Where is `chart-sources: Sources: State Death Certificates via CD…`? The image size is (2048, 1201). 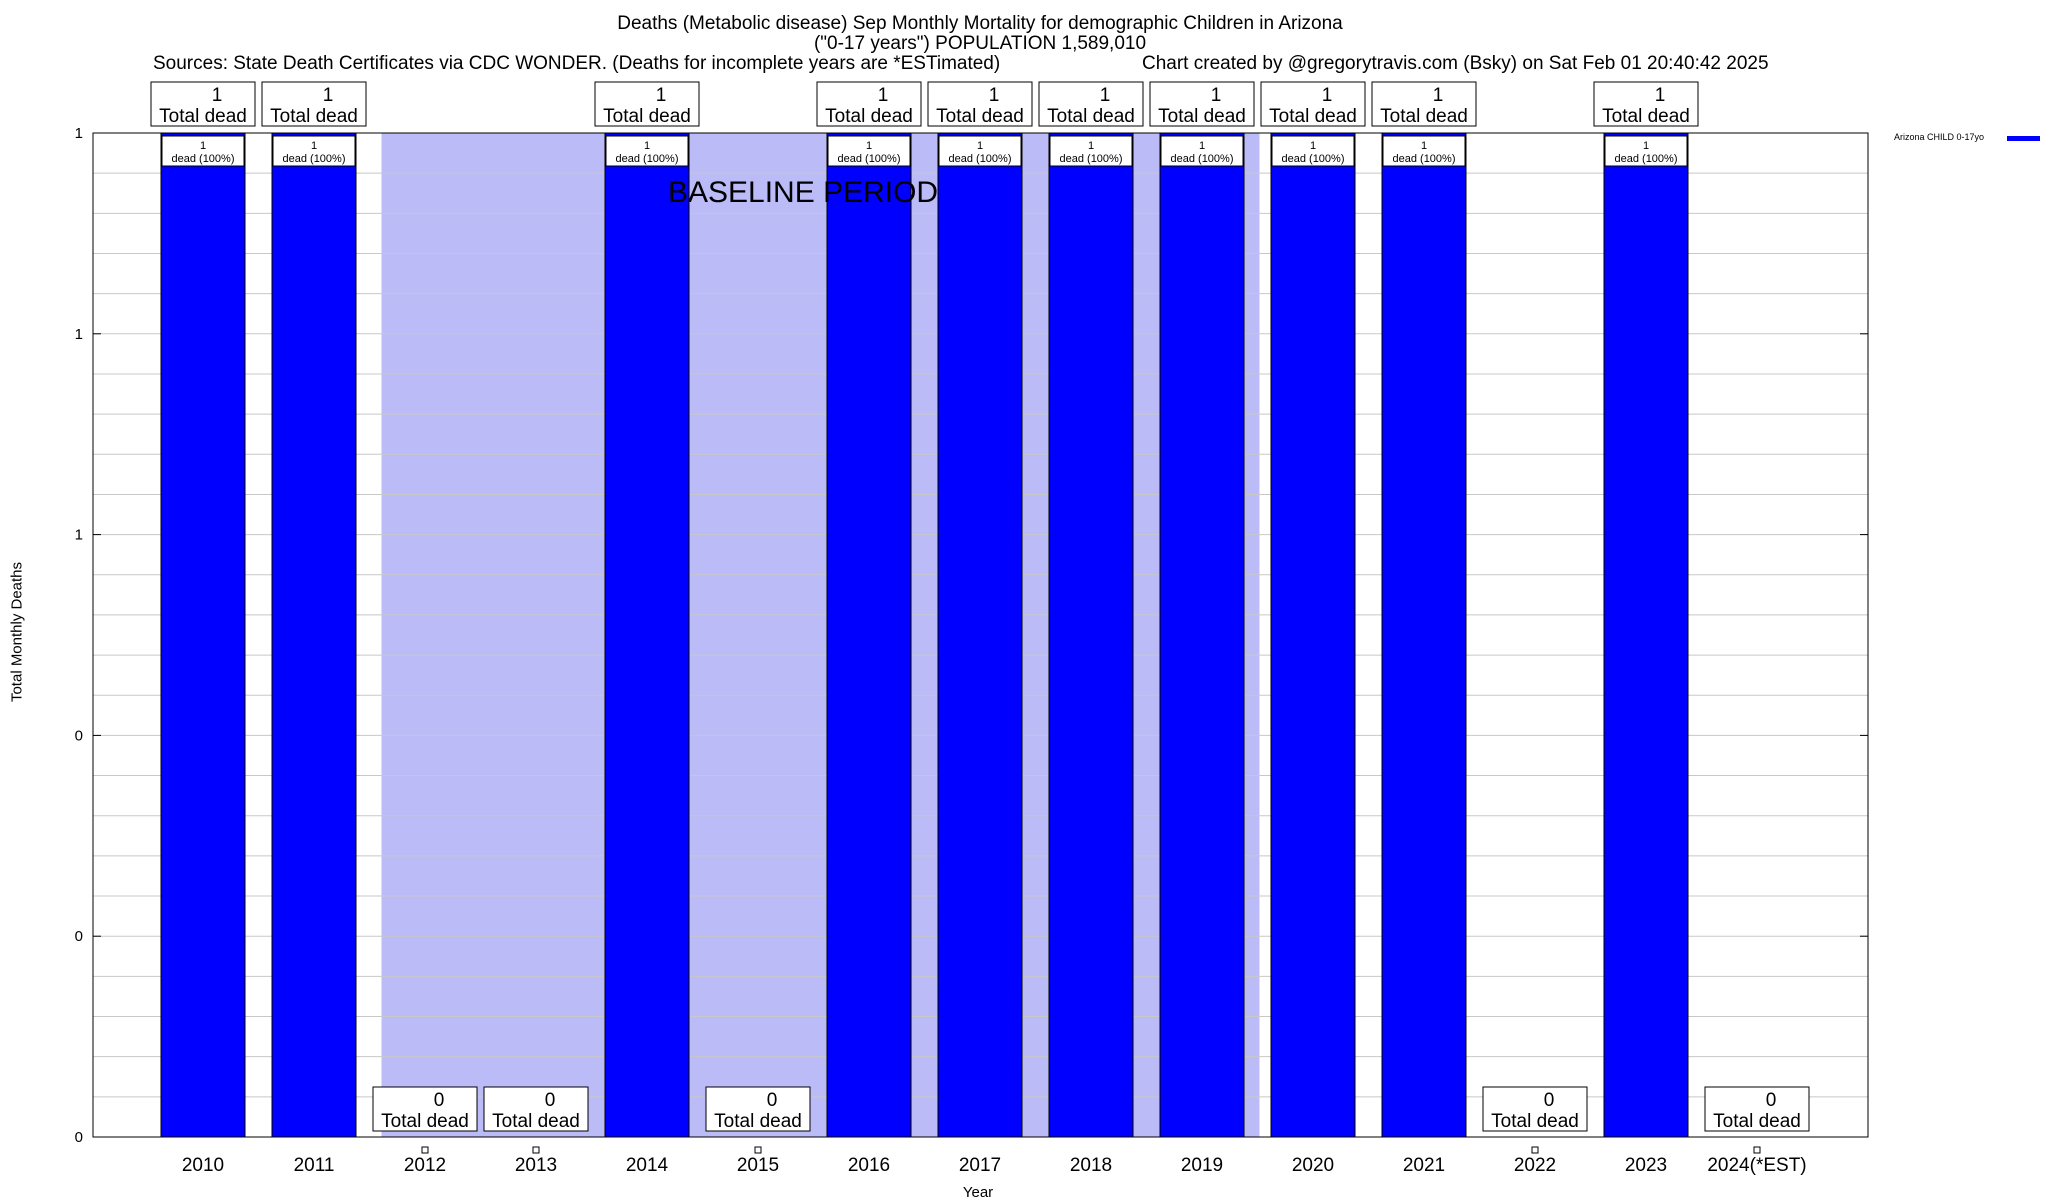
chart-sources: Sources: State Death Certificates via CD… is located at coordinates (577, 63).